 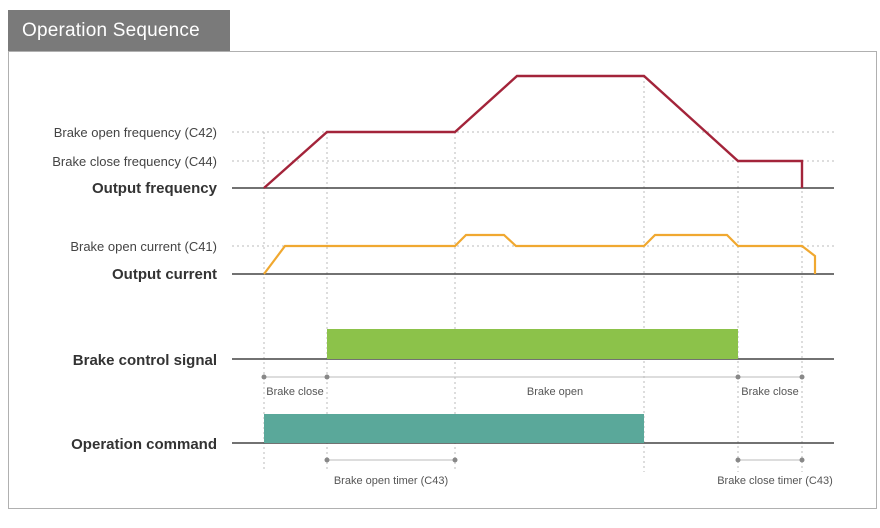 I want to click on brake-open-annotation: Brake open, so click(x=555, y=392).